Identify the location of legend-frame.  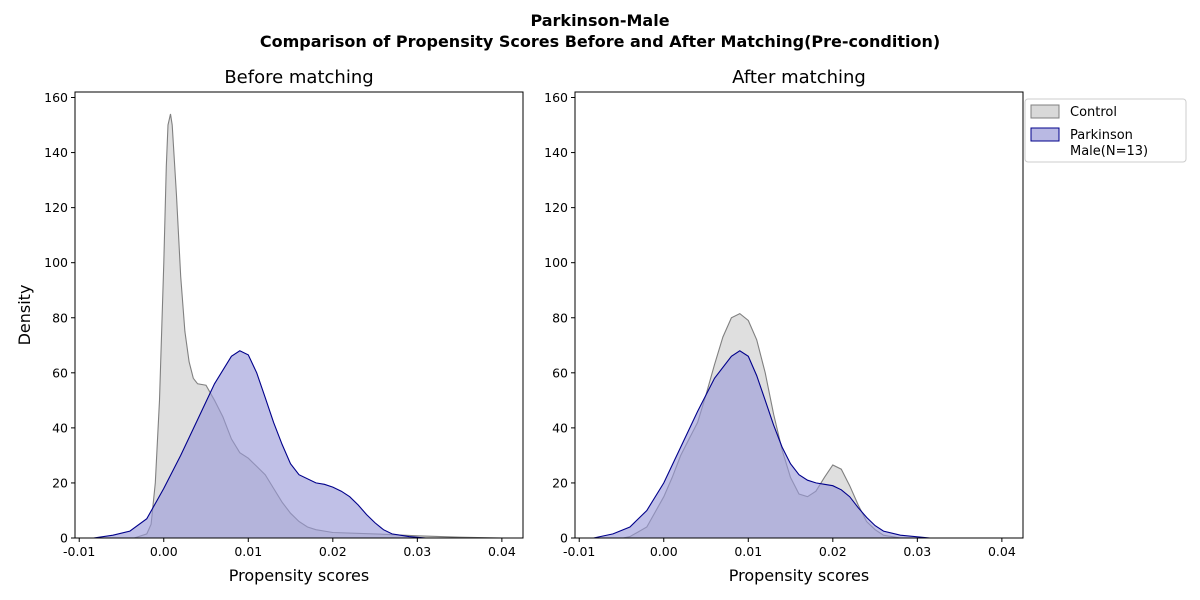
(1105, 130).